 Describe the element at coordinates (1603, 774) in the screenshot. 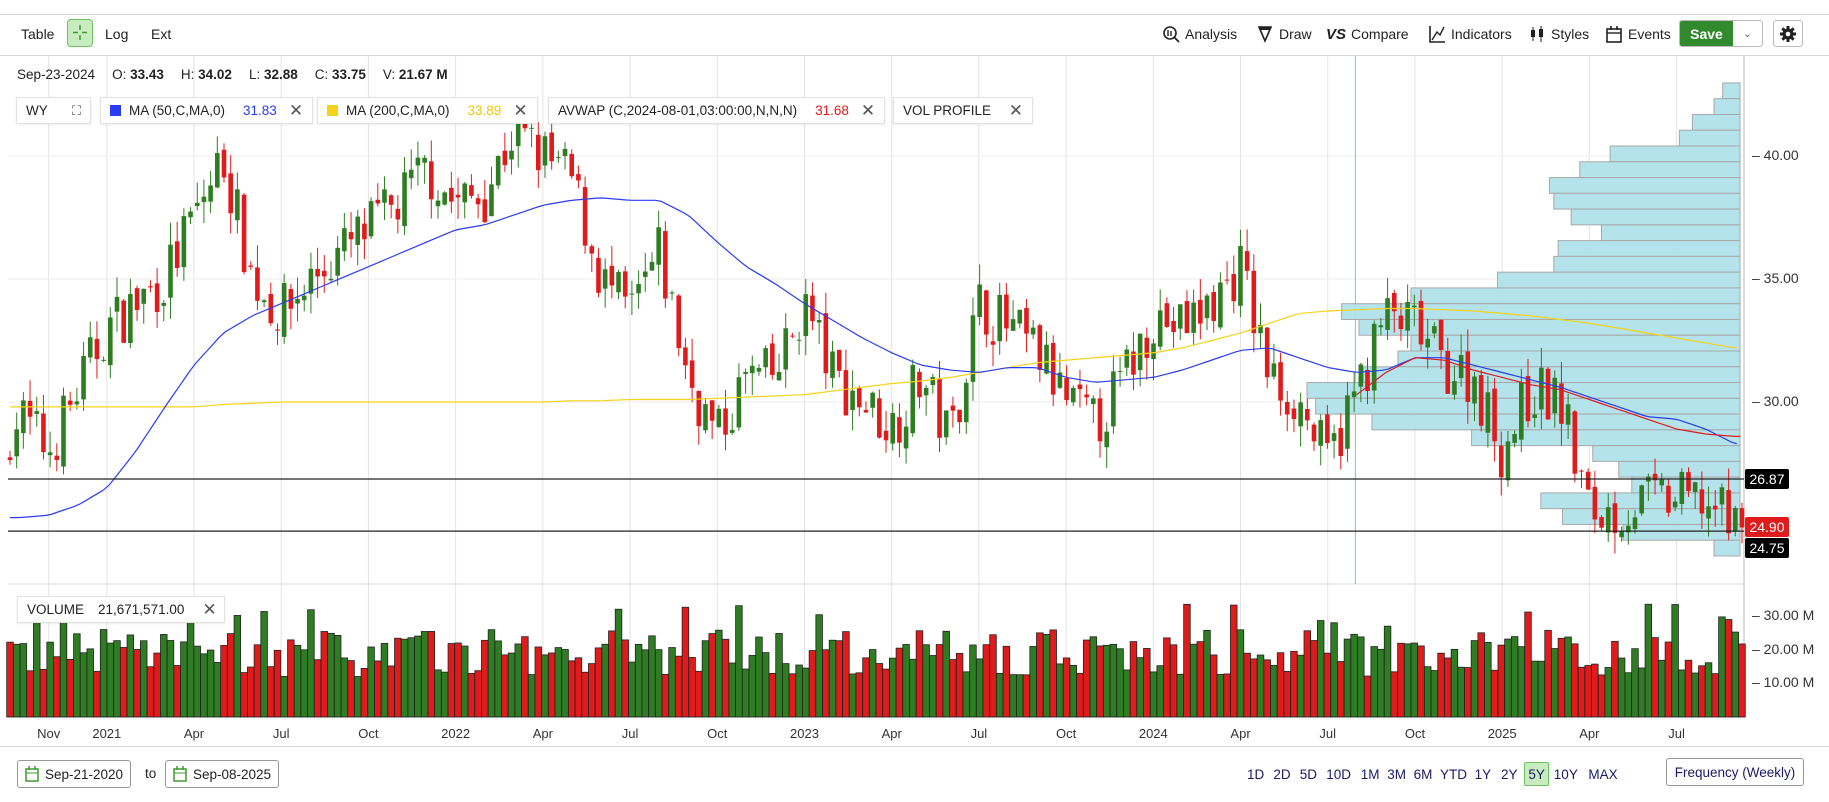

I see `range-max: MAX` at that location.